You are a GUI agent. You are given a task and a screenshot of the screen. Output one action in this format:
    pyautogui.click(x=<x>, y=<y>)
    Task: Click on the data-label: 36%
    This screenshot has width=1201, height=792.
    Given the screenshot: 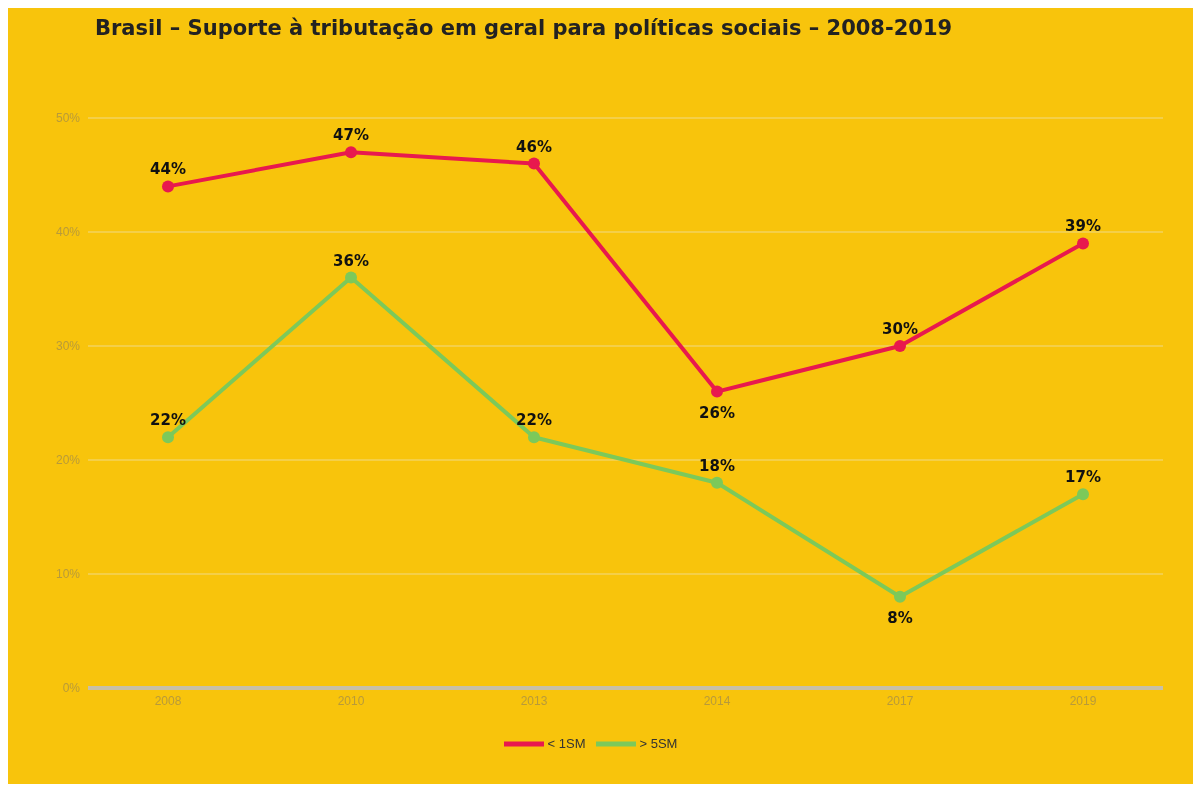 What is the action you would take?
    pyautogui.click(x=351, y=260)
    